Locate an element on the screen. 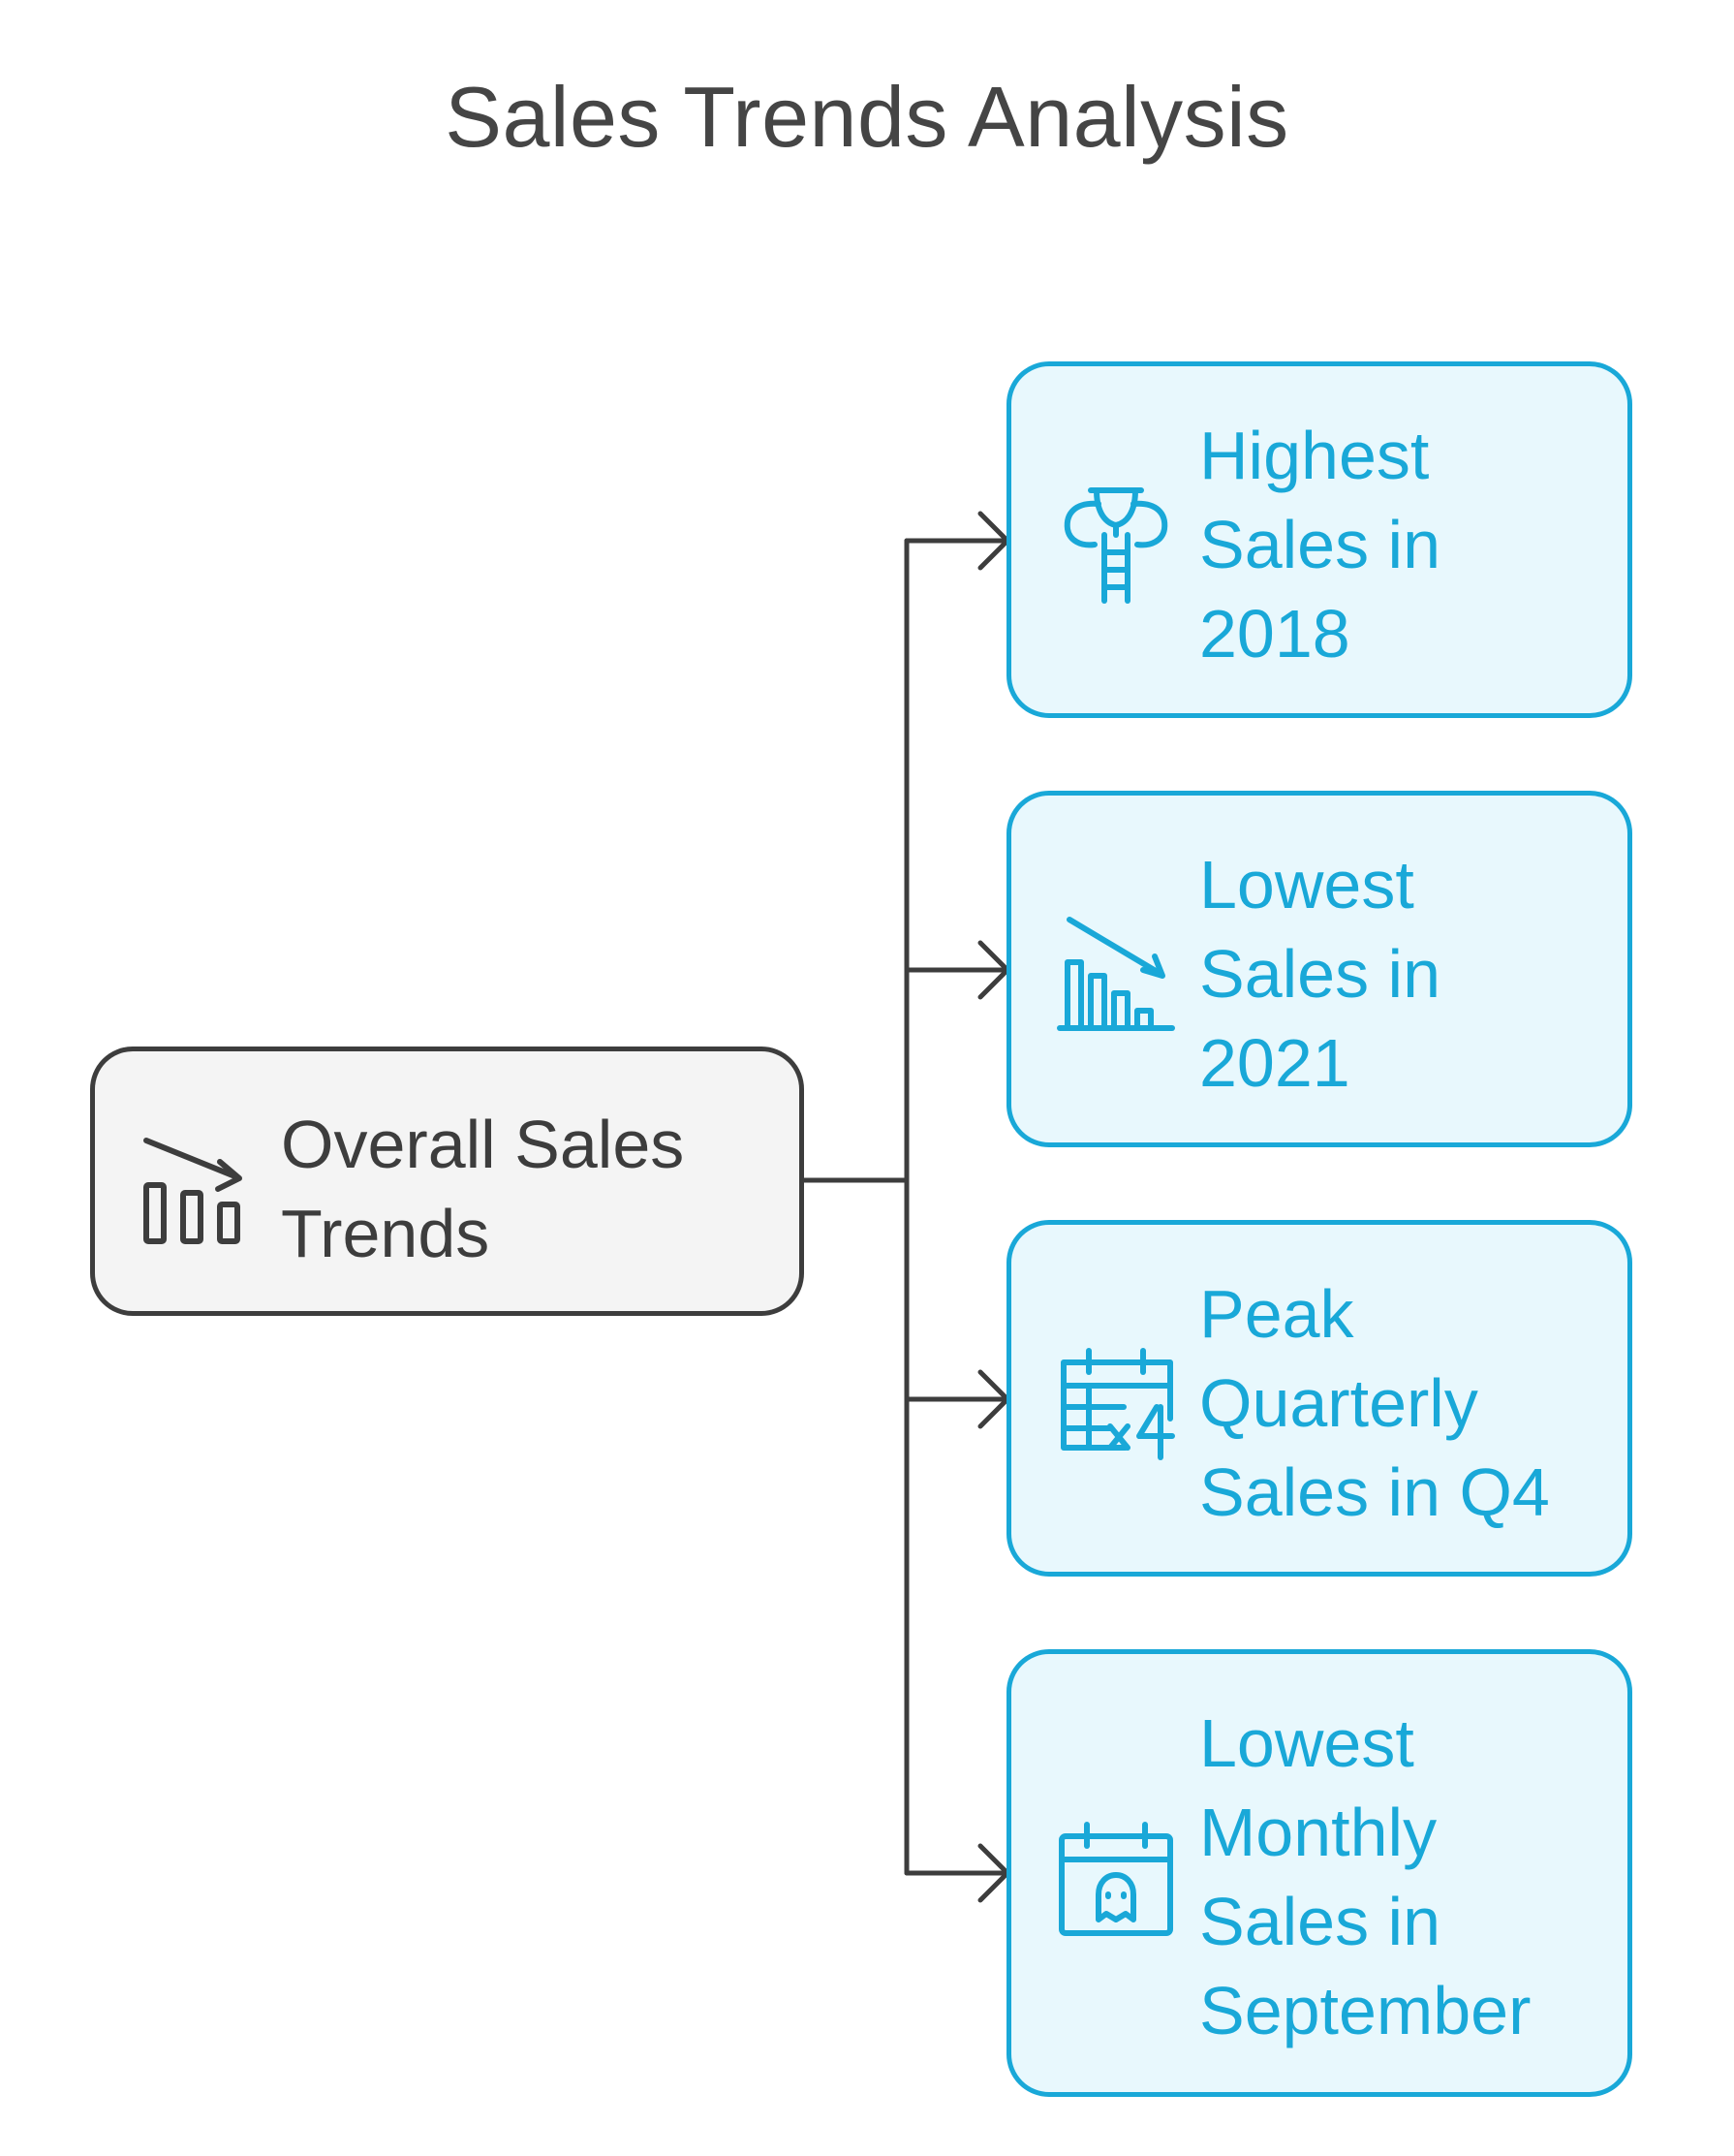  child-label-line: Highest is located at coordinates (1314, 456).